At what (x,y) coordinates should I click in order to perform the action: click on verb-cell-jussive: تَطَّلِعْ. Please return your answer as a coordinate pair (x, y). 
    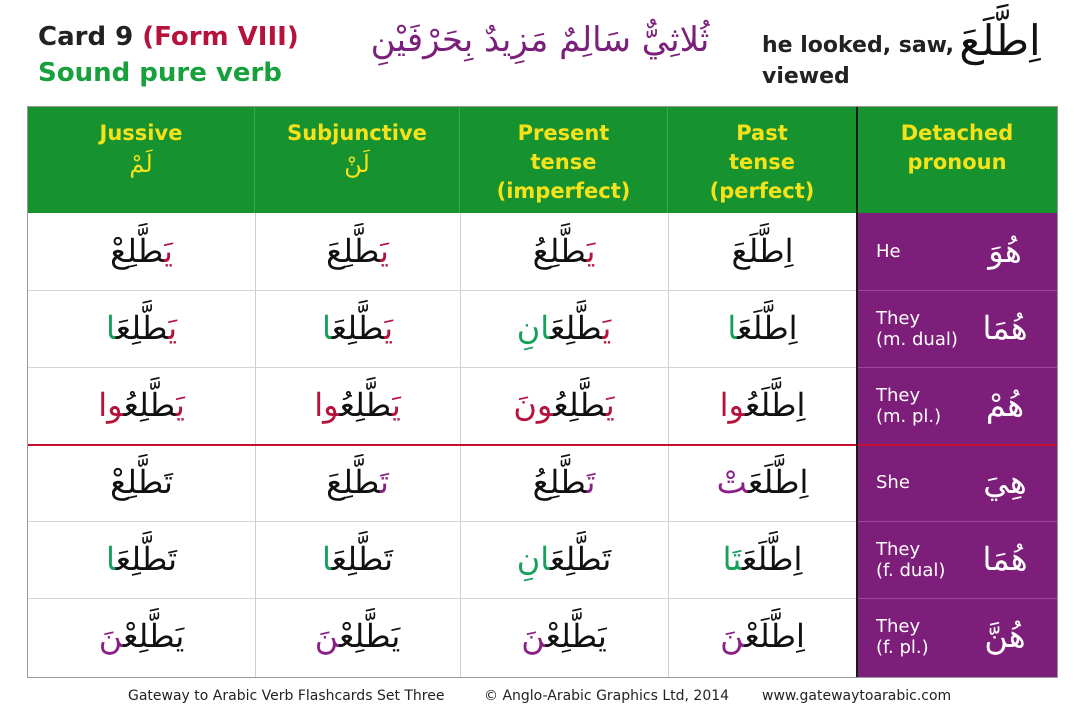
    Looking at the image, I should click on (141, 482).